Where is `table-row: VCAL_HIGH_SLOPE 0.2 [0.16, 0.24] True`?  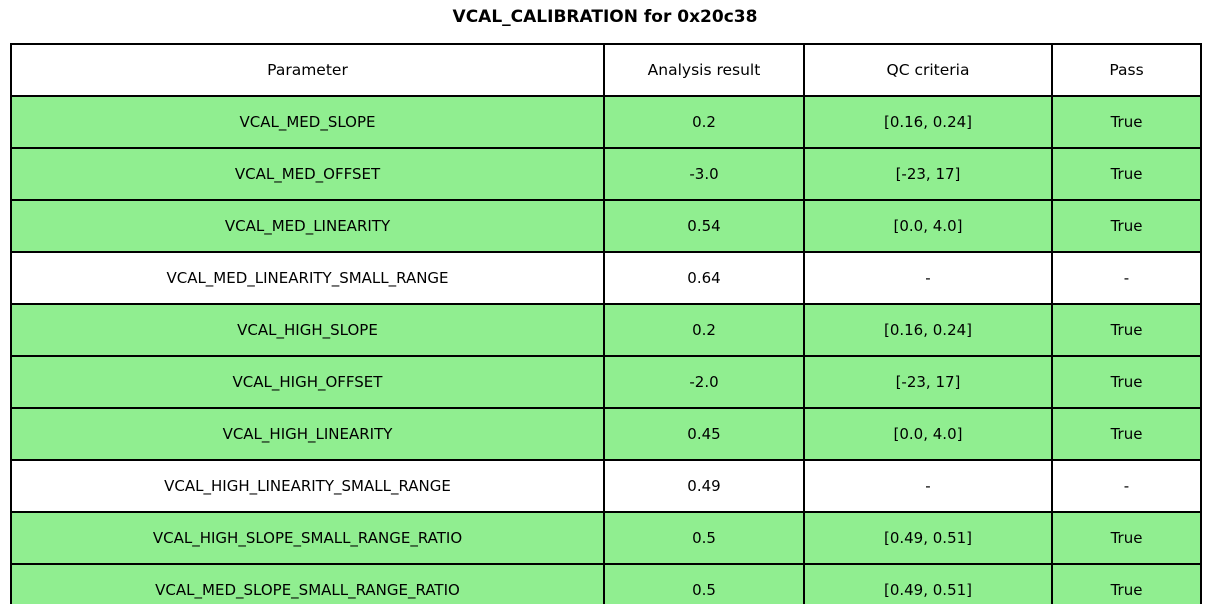 table-row: VCAL_HIGH_SLOPE 0.2 [0.16, 0.24] True is located at coordinates (606, 330).